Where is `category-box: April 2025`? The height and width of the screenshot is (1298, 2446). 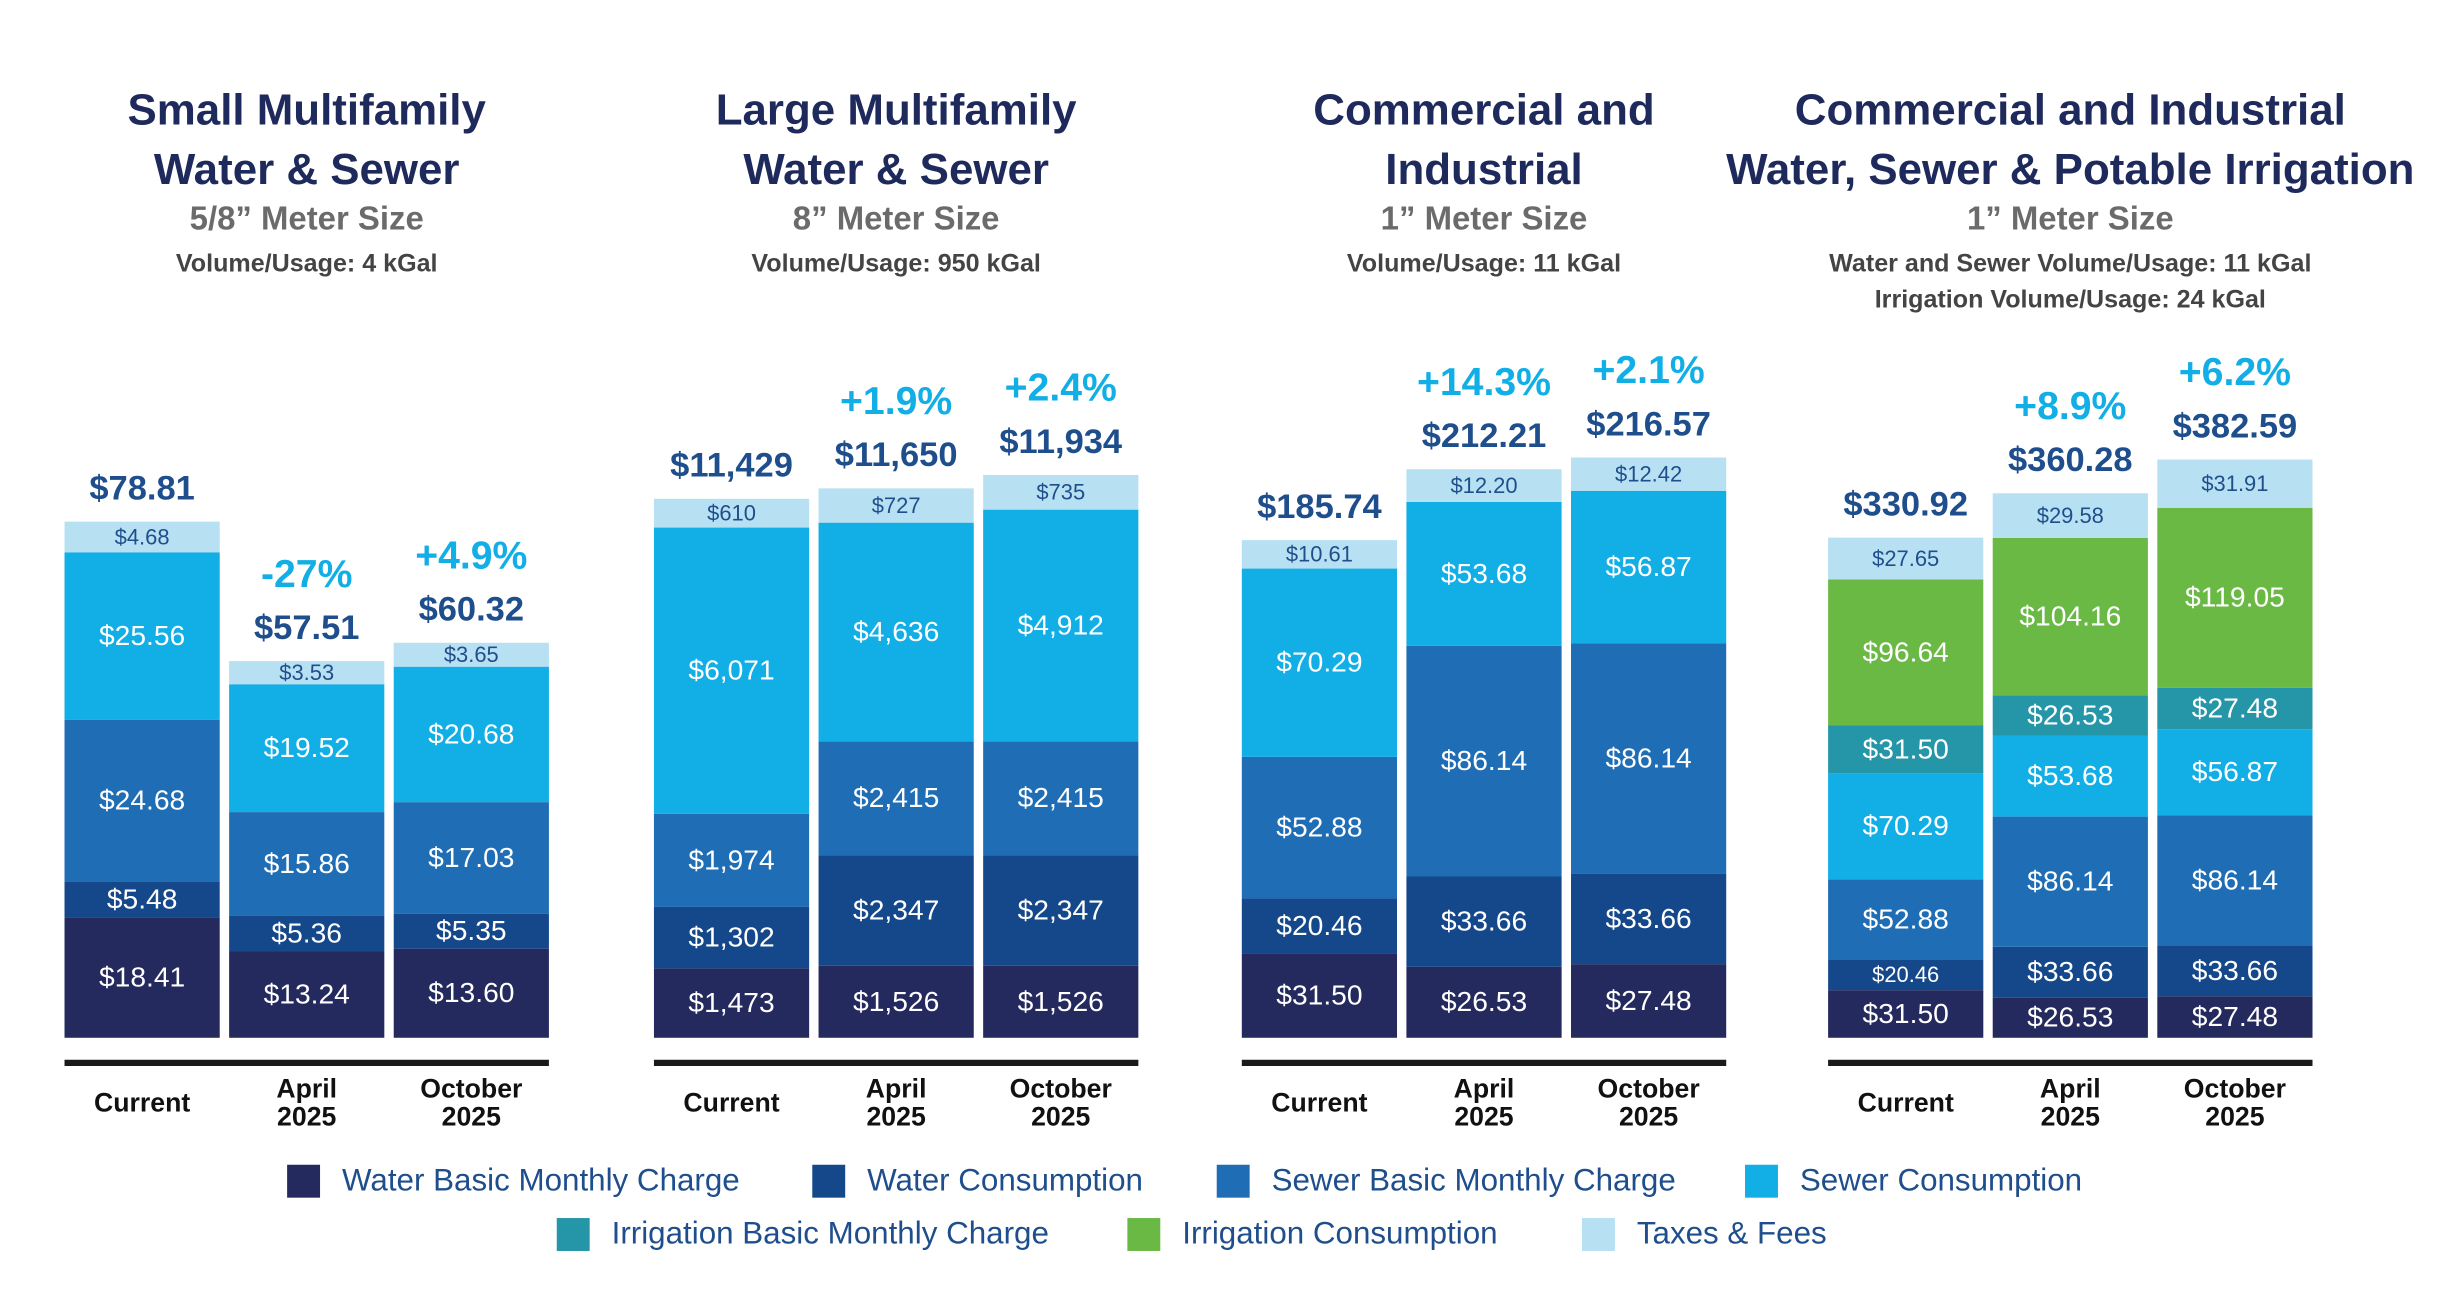 category-box: April 2025 is located at coordinates (1484, 1103).